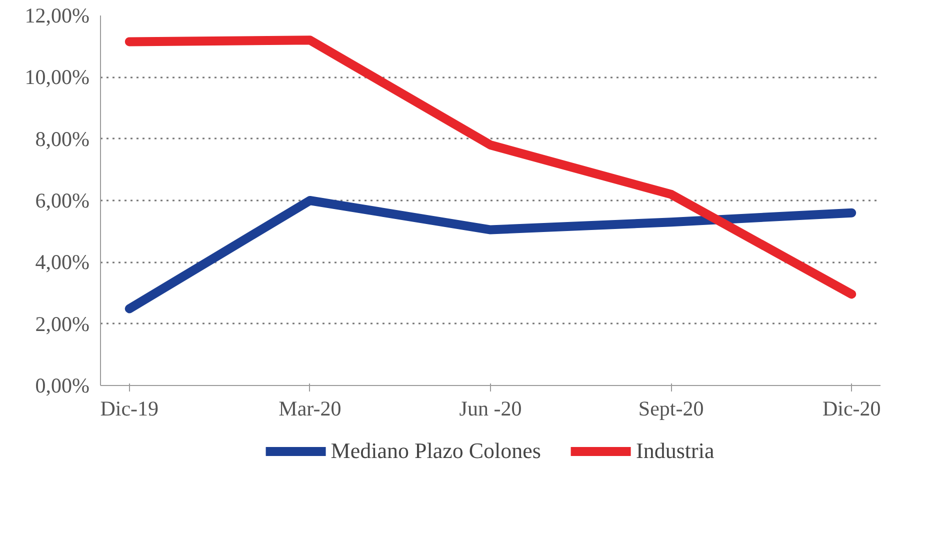  I want to click on y-tick-label: 2,00%, so click(62, 324).